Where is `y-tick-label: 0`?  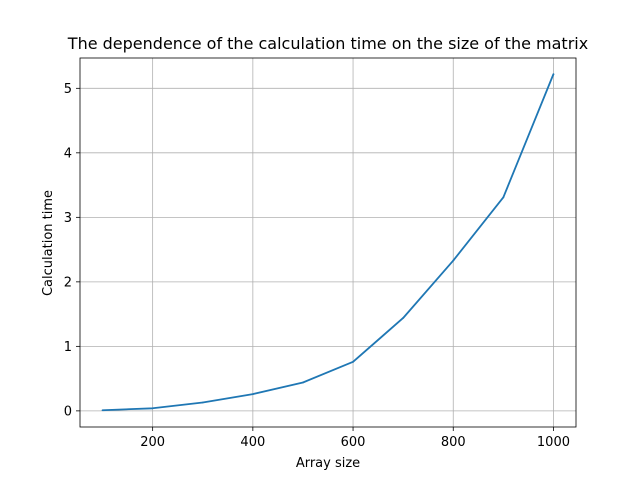
y-tick-label: 0 is located at coordinates (68, 411).